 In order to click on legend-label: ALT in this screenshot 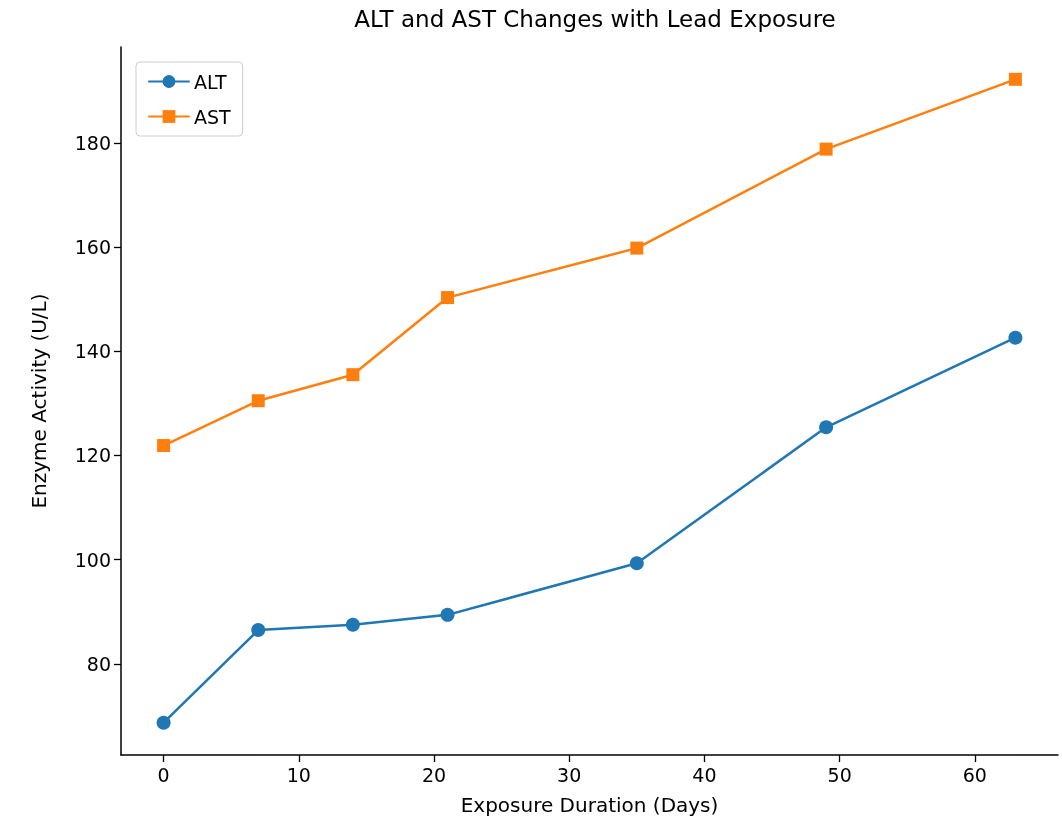, I will do `click(210, 81)`.